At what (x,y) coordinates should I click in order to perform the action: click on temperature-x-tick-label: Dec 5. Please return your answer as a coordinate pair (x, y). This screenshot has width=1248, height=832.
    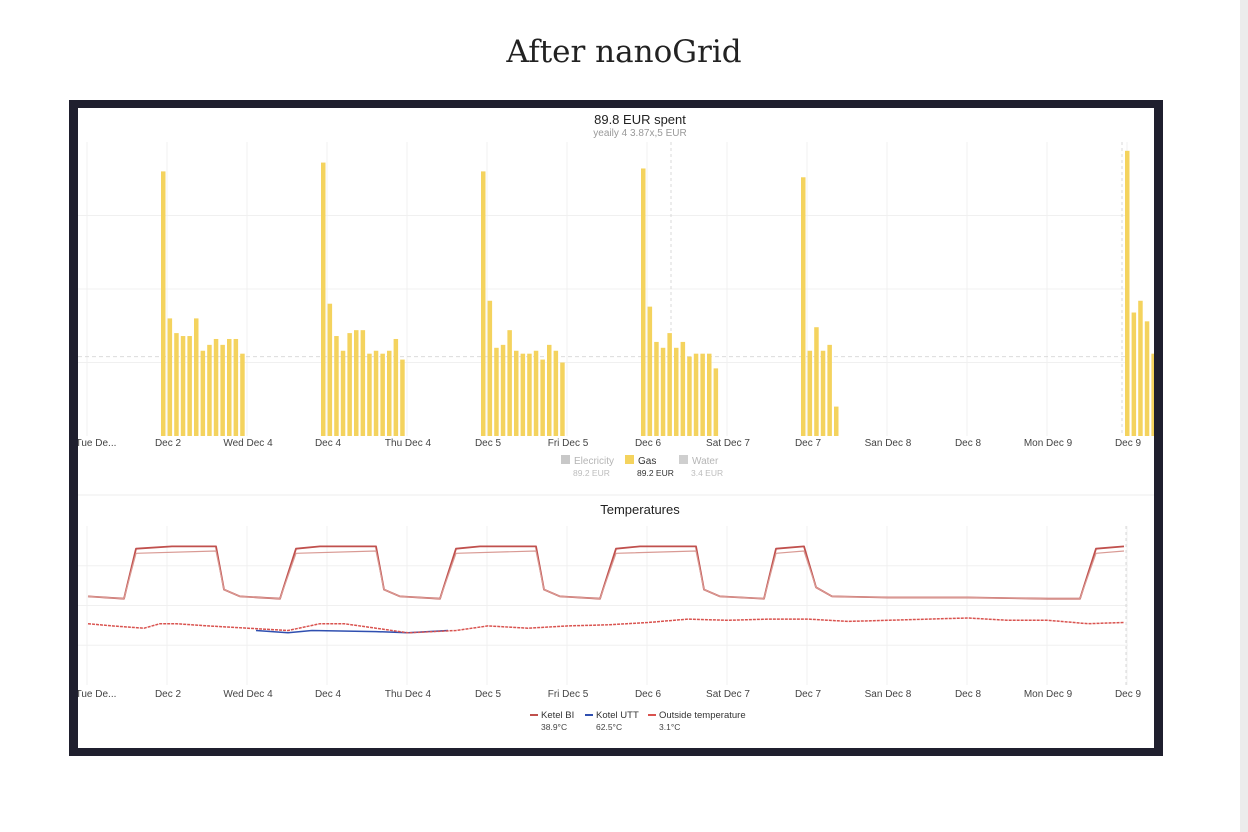
    Looking at the image, I should click on (488, 694).